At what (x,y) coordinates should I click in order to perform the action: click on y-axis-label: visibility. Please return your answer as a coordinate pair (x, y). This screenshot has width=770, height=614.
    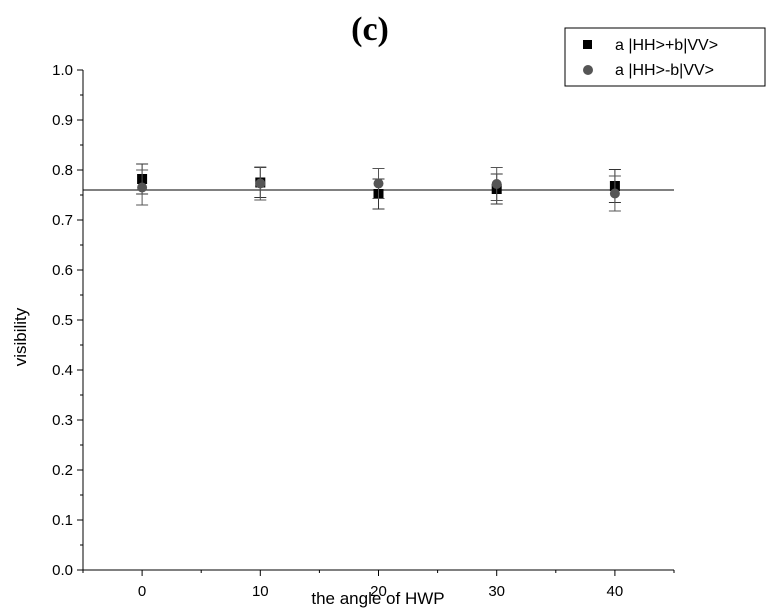
    Looking at the image, I should click on (20, 336).